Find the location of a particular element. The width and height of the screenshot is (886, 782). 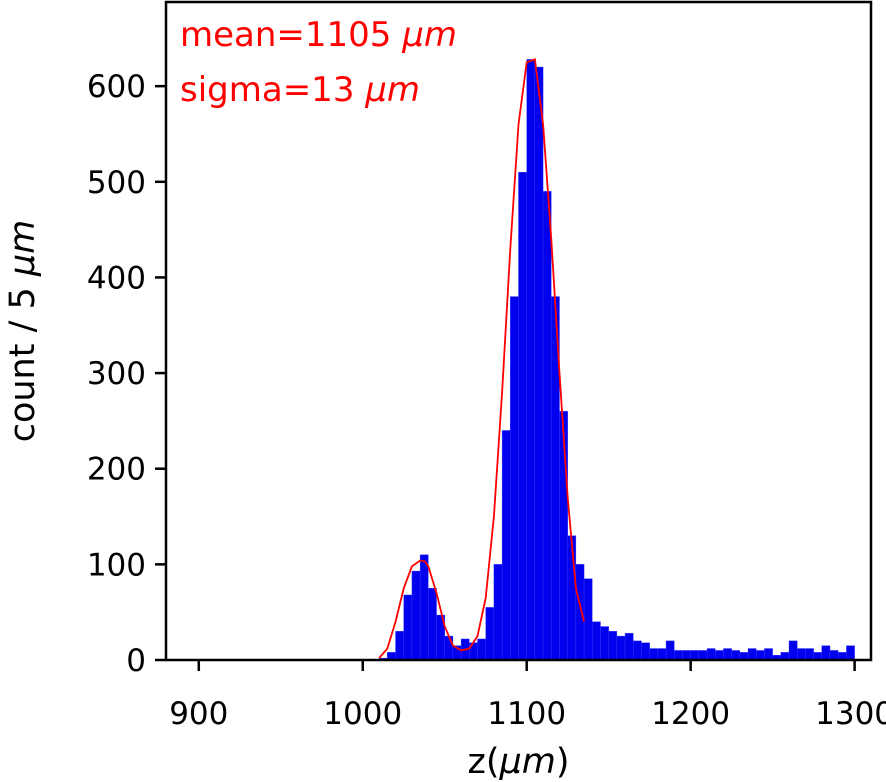

mean-annotation: mean=1105 μm is located at coordinates (318, 35).